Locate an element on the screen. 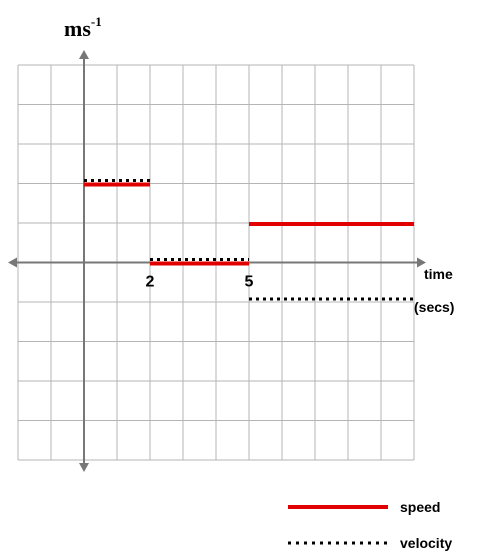  legend-label-velocity: velocity is located at coordinates (426, 543).